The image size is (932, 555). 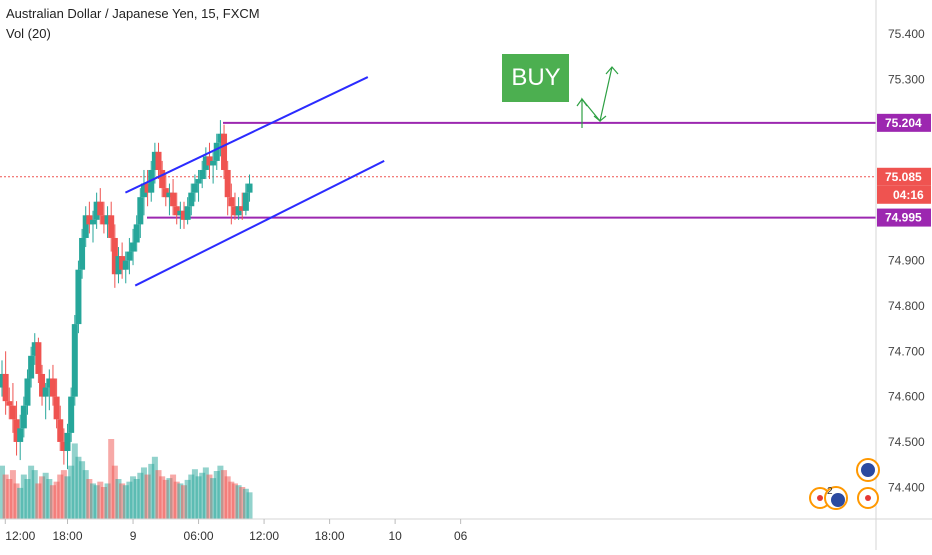 I want to click on event-count-text: 2, so click(x=830, y=491).